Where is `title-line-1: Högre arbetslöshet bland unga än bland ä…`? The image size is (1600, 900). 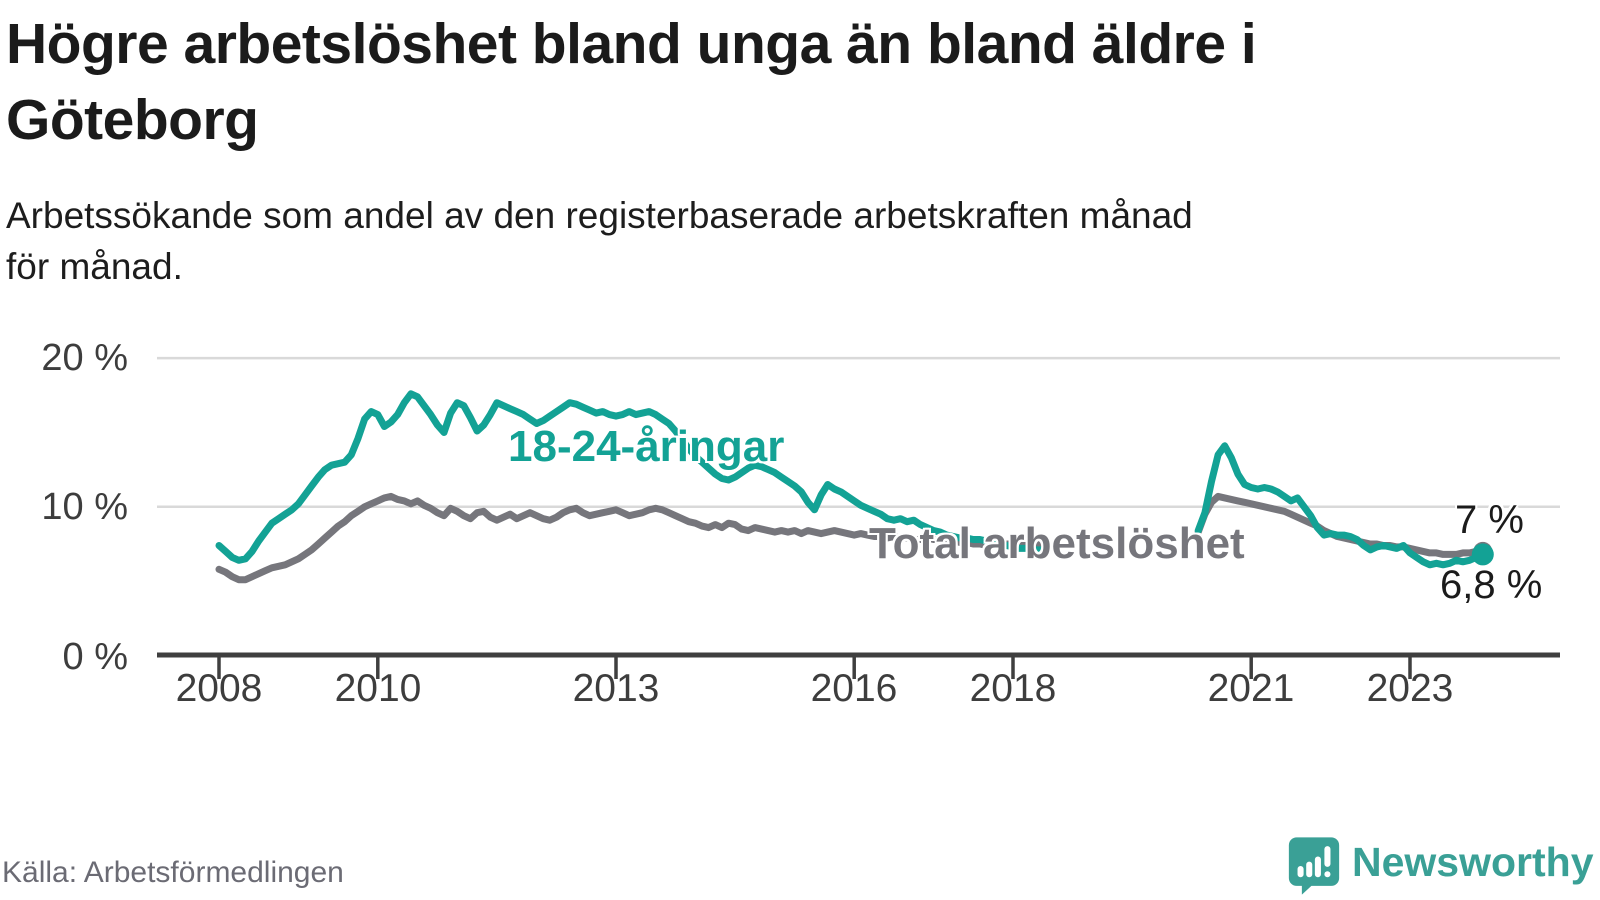
title-line-1: Högre arbetslöshet bland unga än bland ä… is located at coordinates (631, 44).